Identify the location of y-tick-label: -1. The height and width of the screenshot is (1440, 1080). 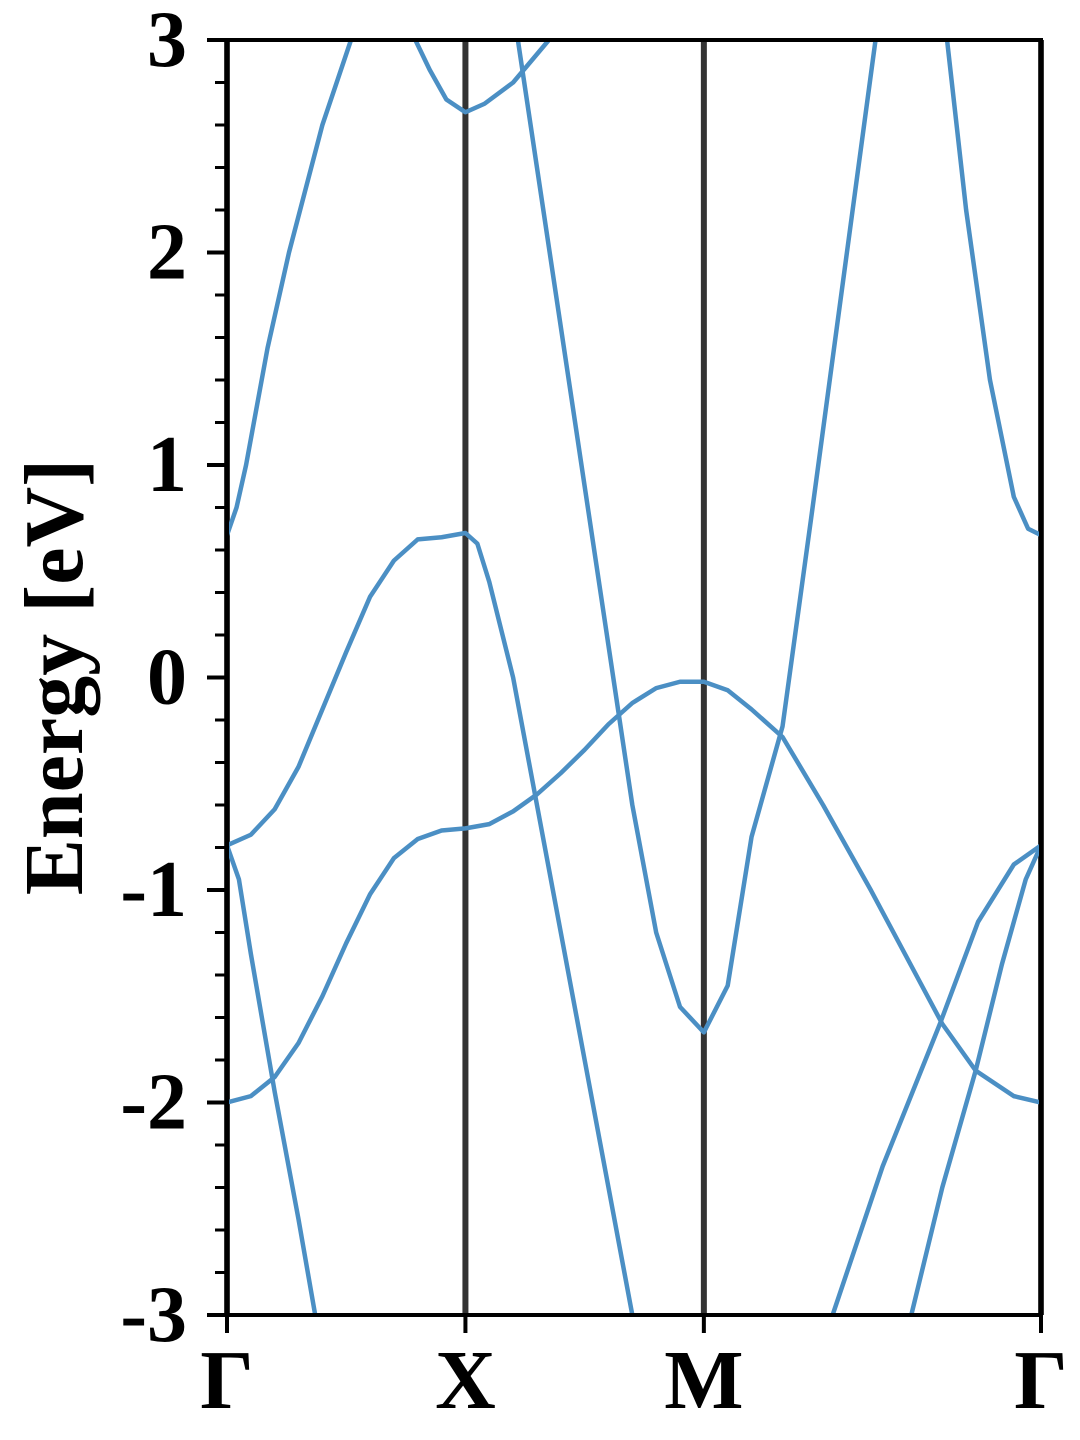
(153, 890).